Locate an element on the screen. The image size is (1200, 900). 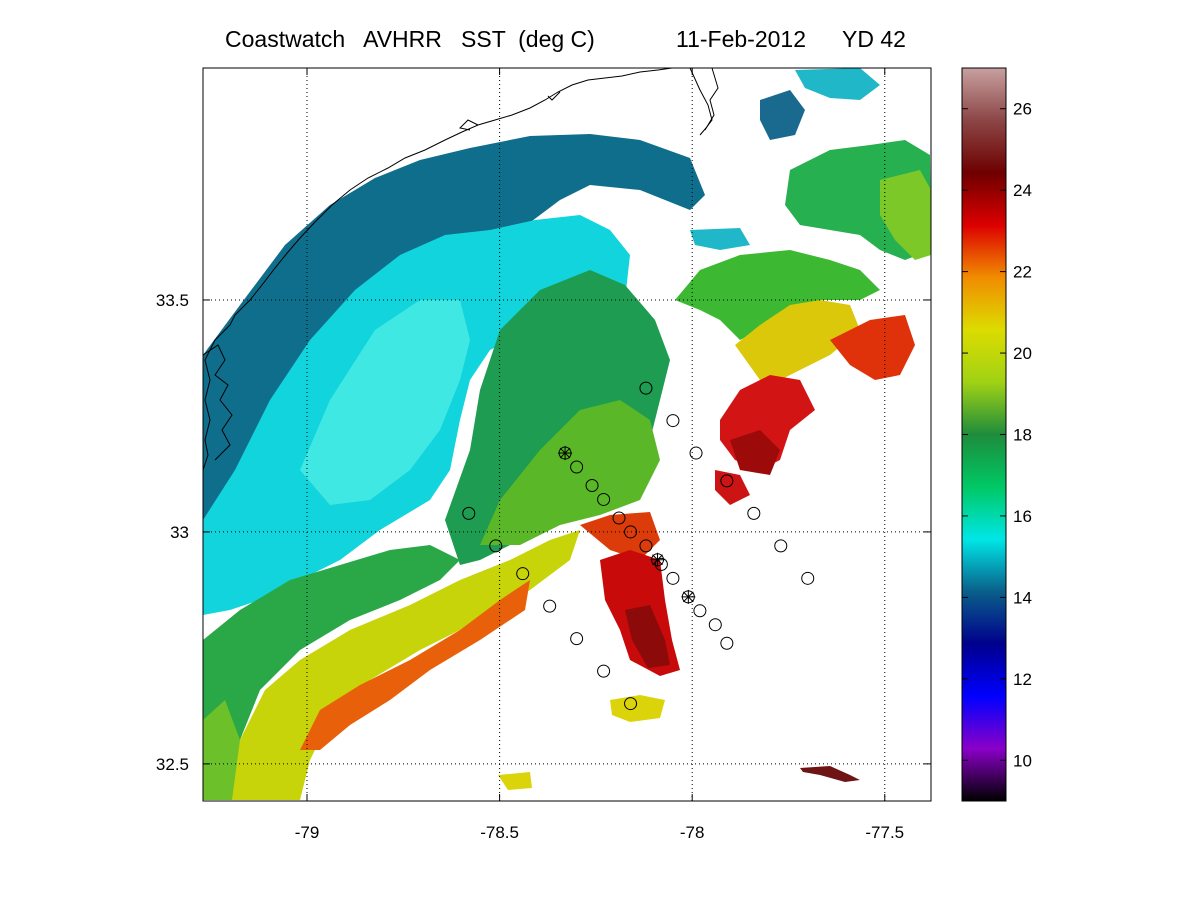
sst-northeast-lime is located at coordinates (905, 215).